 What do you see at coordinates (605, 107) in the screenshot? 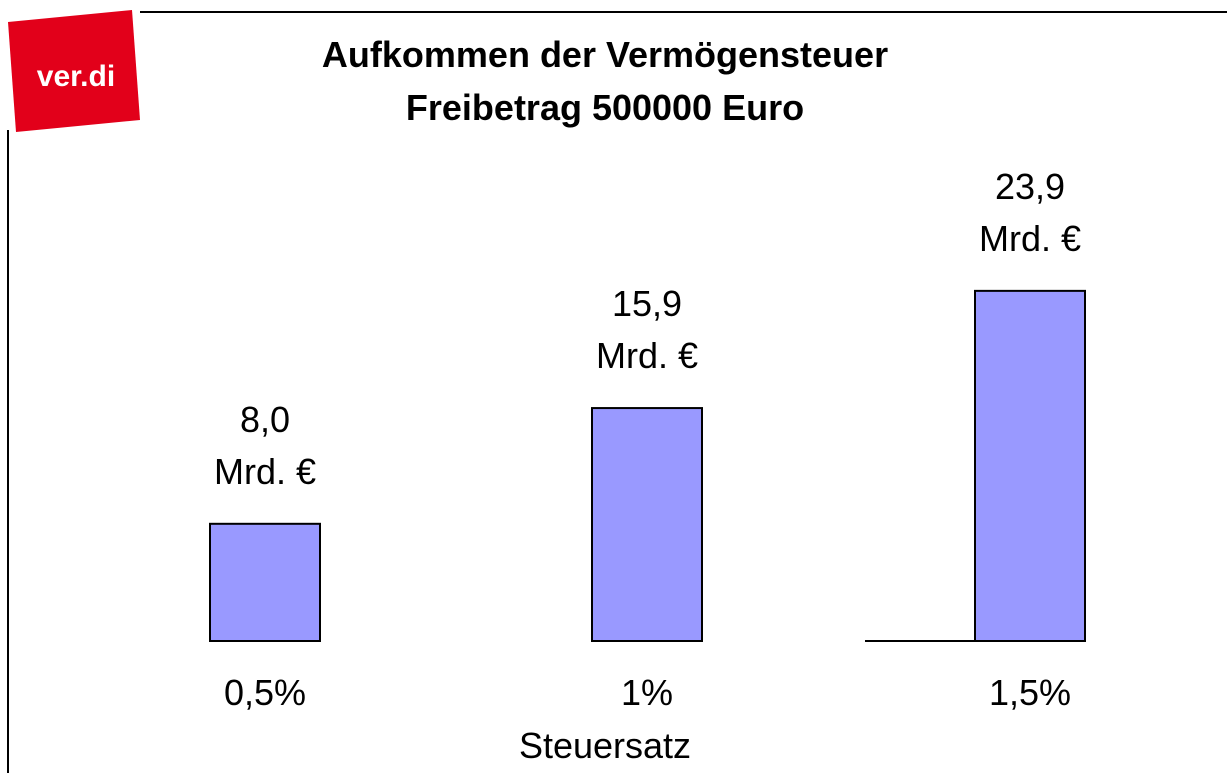
I see `chart-subtitle: Freibetrag 500000 Euro` at bounding box center [605, 107].